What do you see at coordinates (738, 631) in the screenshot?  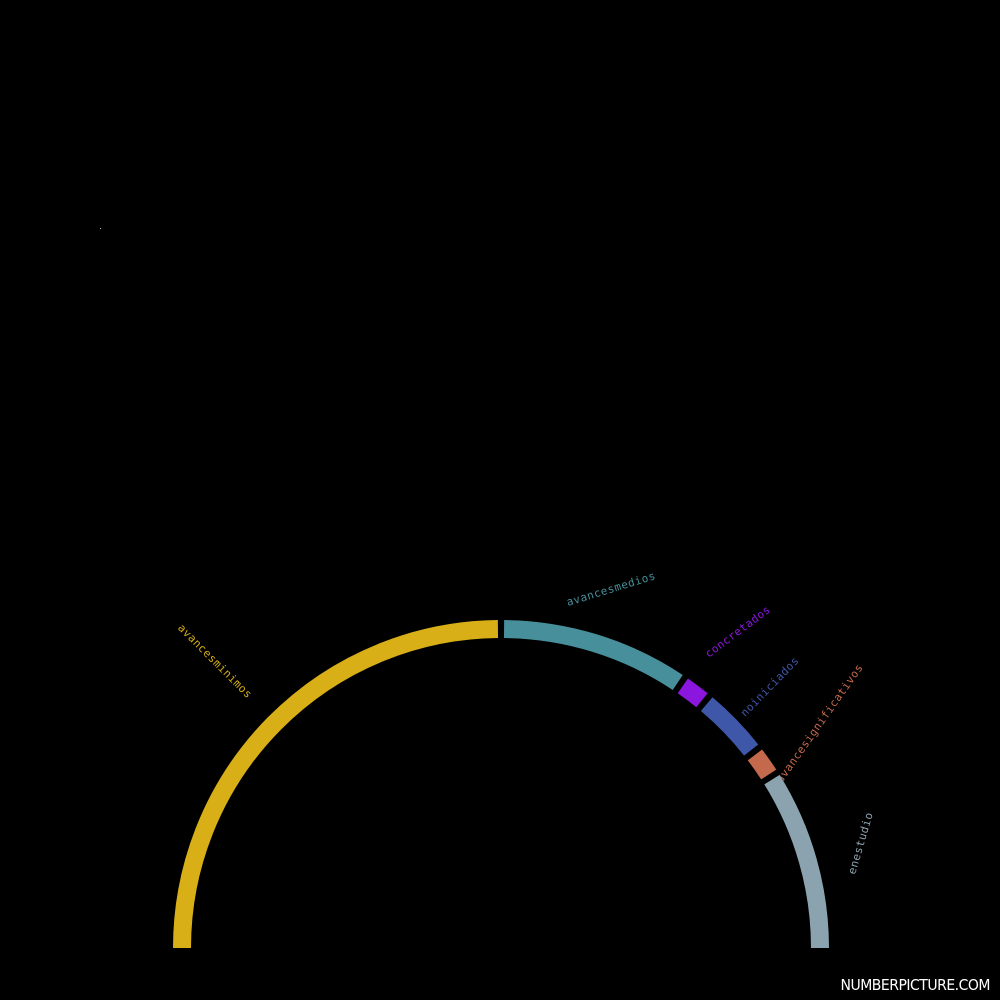 I see `segment-label-concretados: concretados` at bounding box center [738, 631].